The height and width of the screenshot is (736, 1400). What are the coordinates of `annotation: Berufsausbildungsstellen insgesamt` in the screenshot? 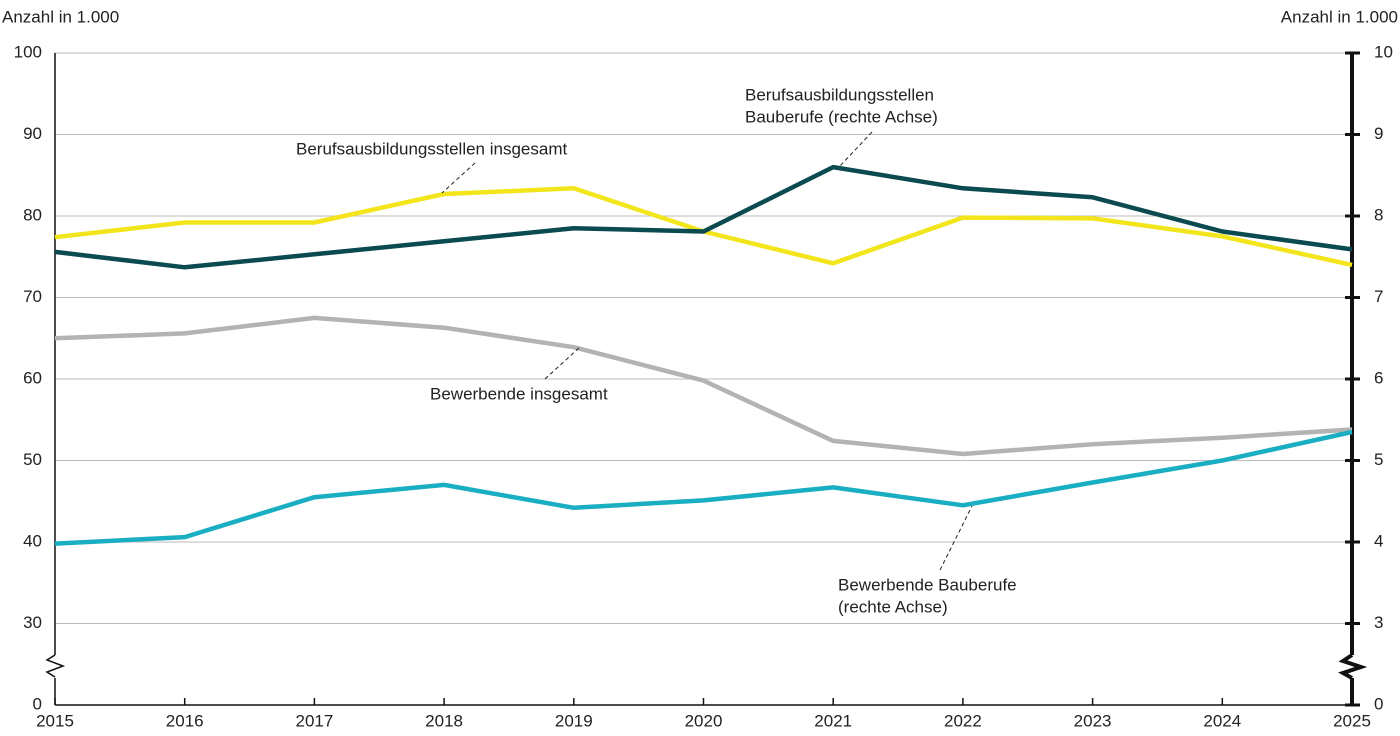 It's located at (431, 148).